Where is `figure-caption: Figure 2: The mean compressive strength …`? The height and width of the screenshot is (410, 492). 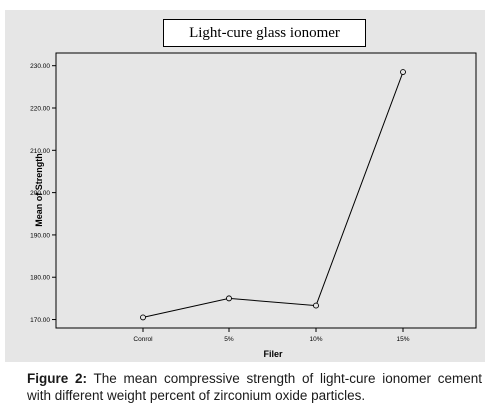
figure-caption: Figure 2: The mean compressive strength … is located at coordinates (254, 387).